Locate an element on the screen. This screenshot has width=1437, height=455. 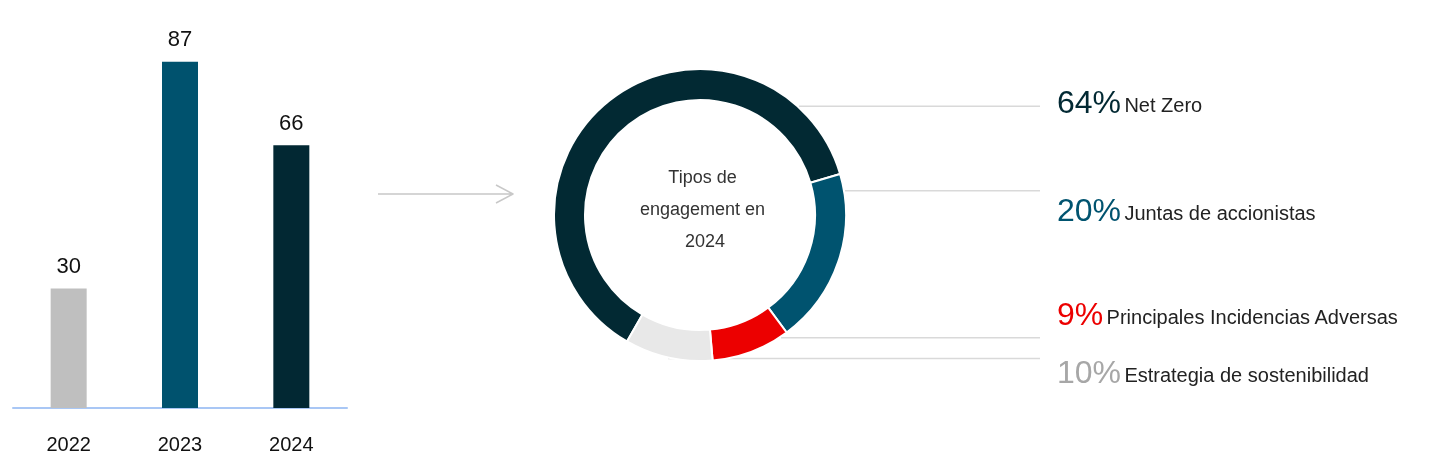
data-label: 30 is located at coordinates (68, 266).